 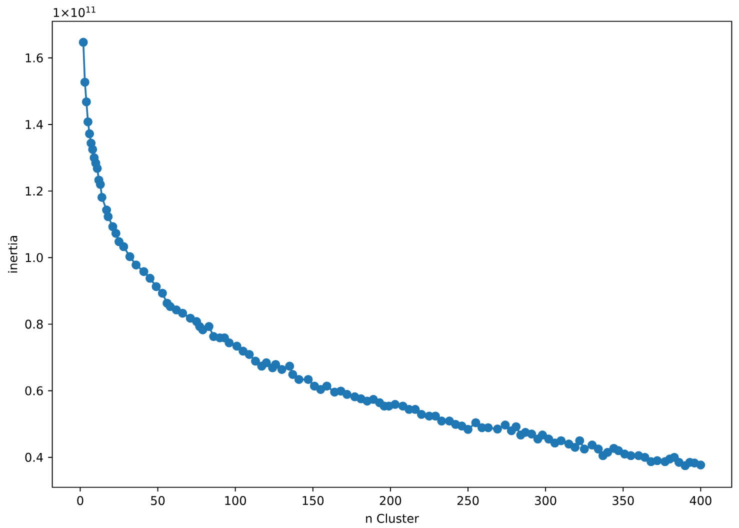 What do you see at coordinates (393, 518) in the screenshot?
I see `x-axis-title: n Cluster` at bounding box center [393, 518].